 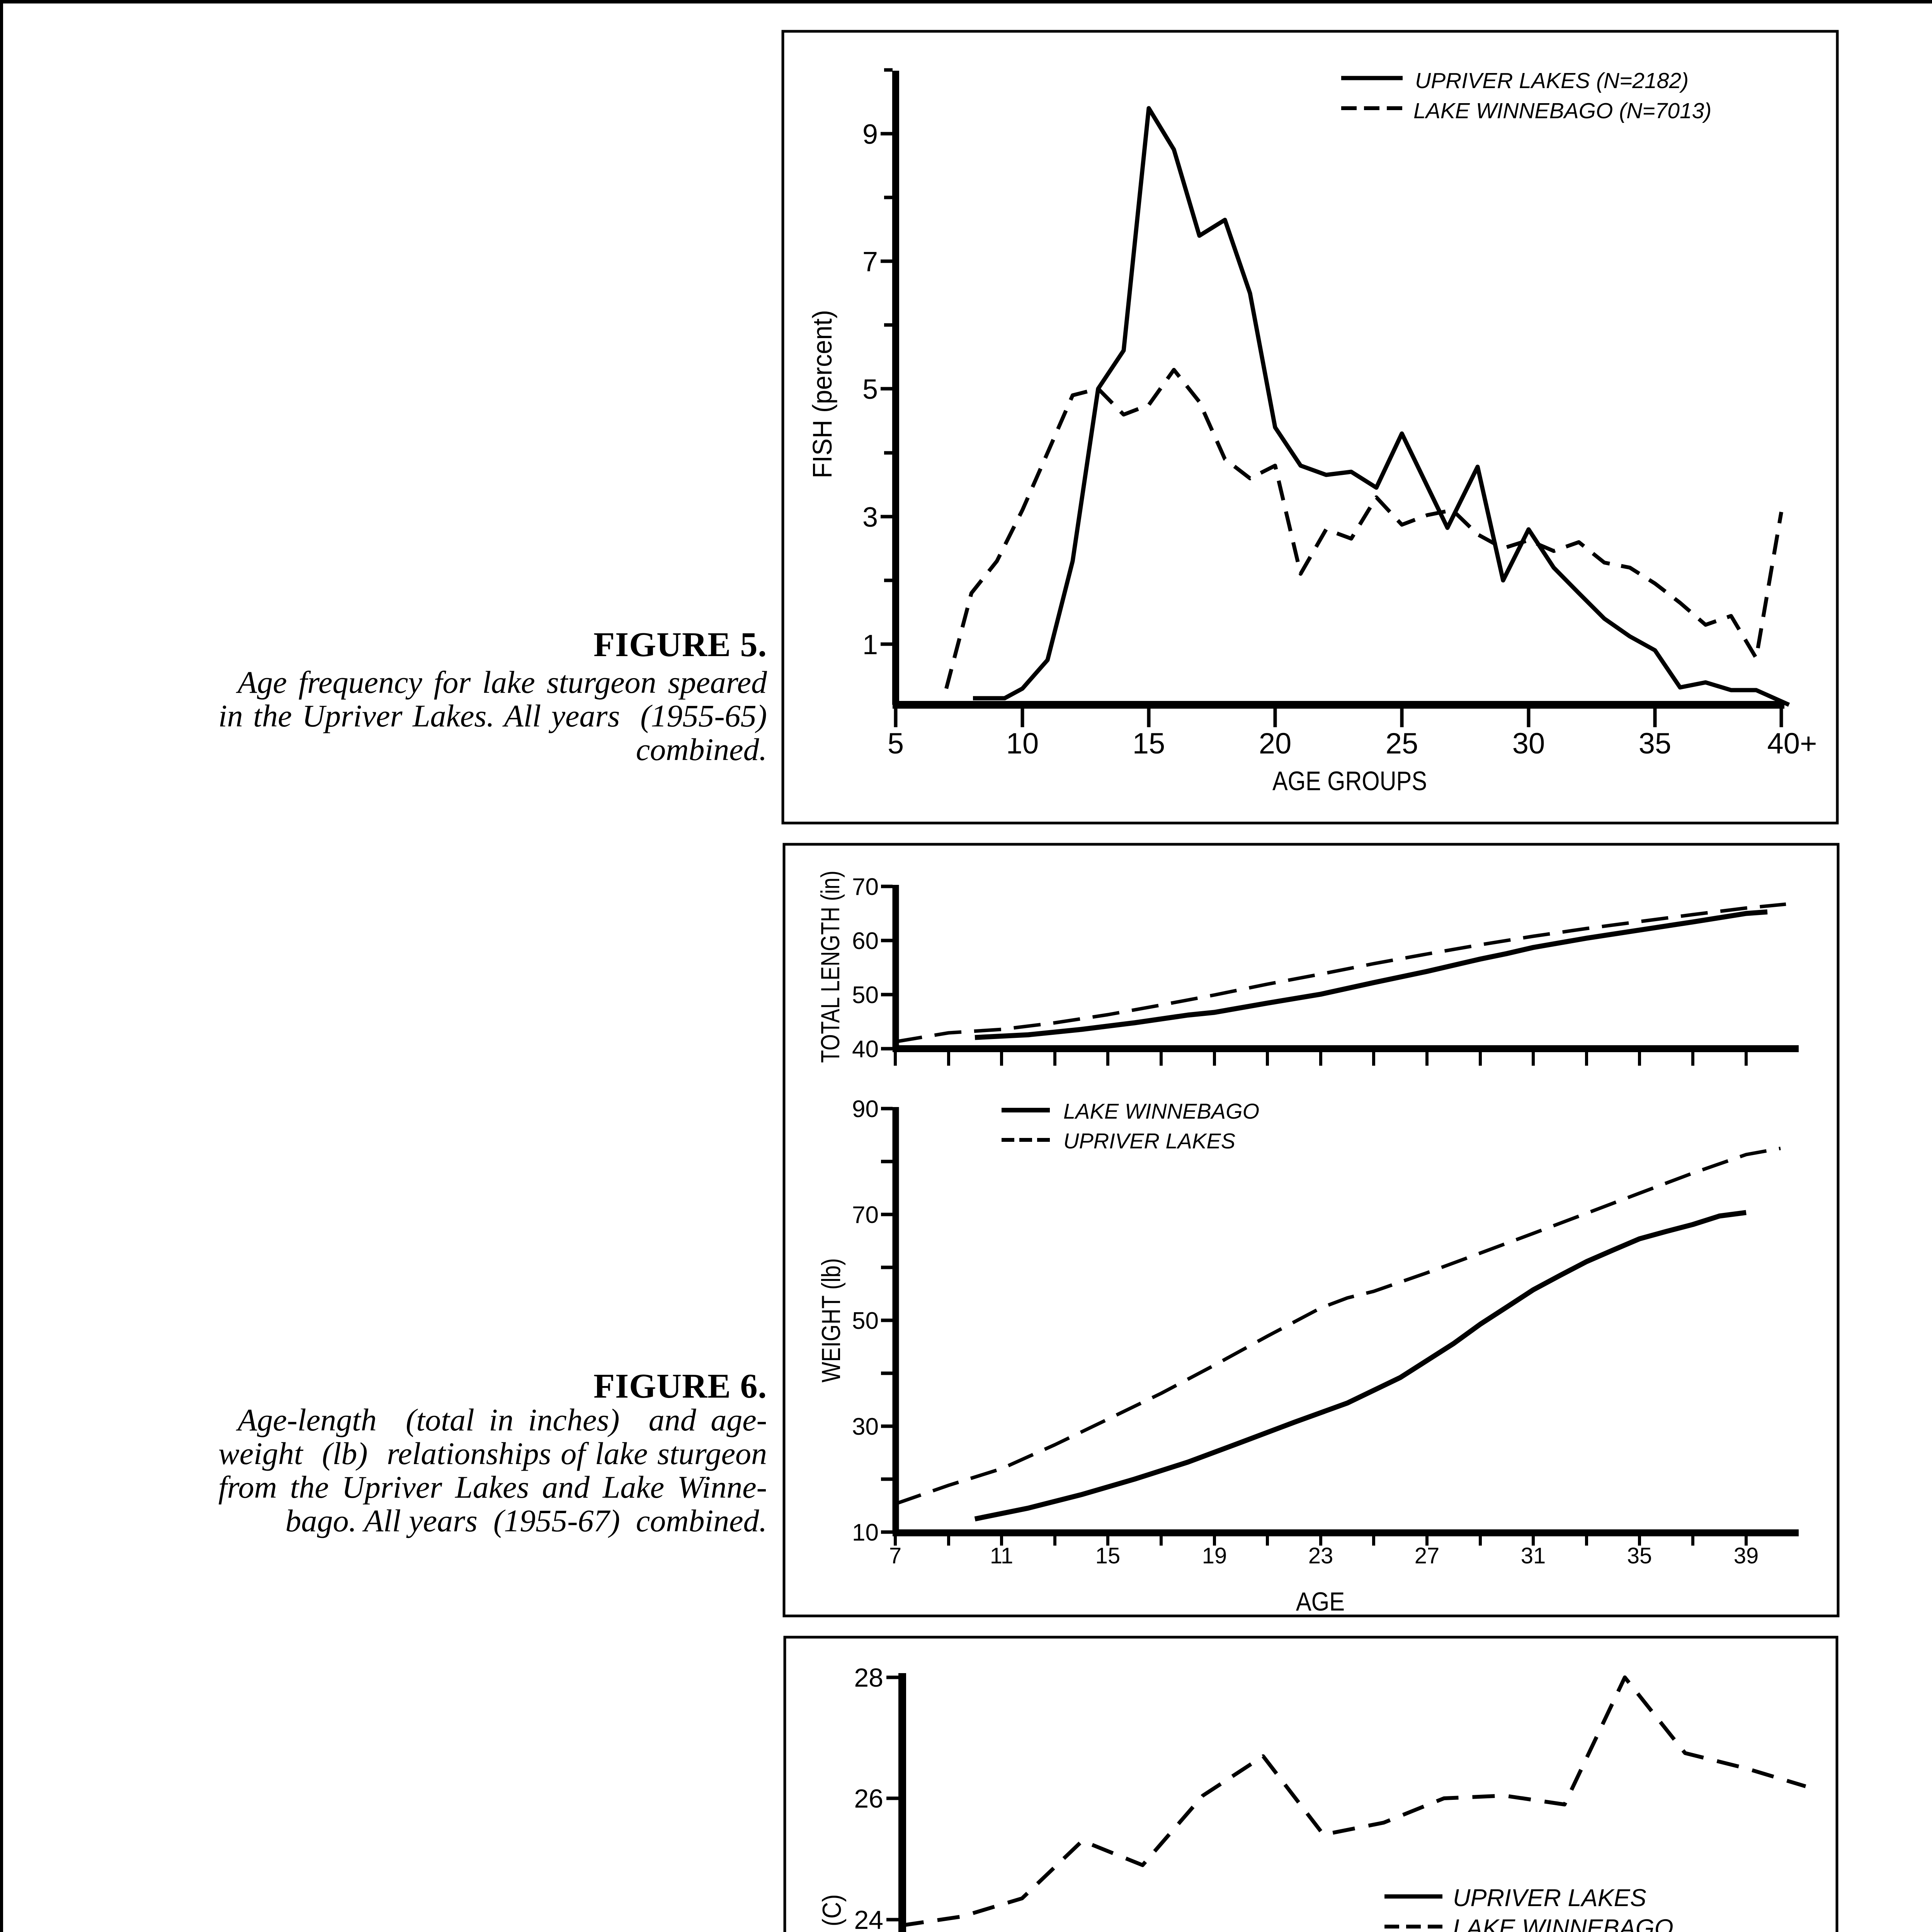 What do you see at coordinates (865, 1049) in the screenshot?
I see `svg-text: 40` at bounding box center [865, 1049].